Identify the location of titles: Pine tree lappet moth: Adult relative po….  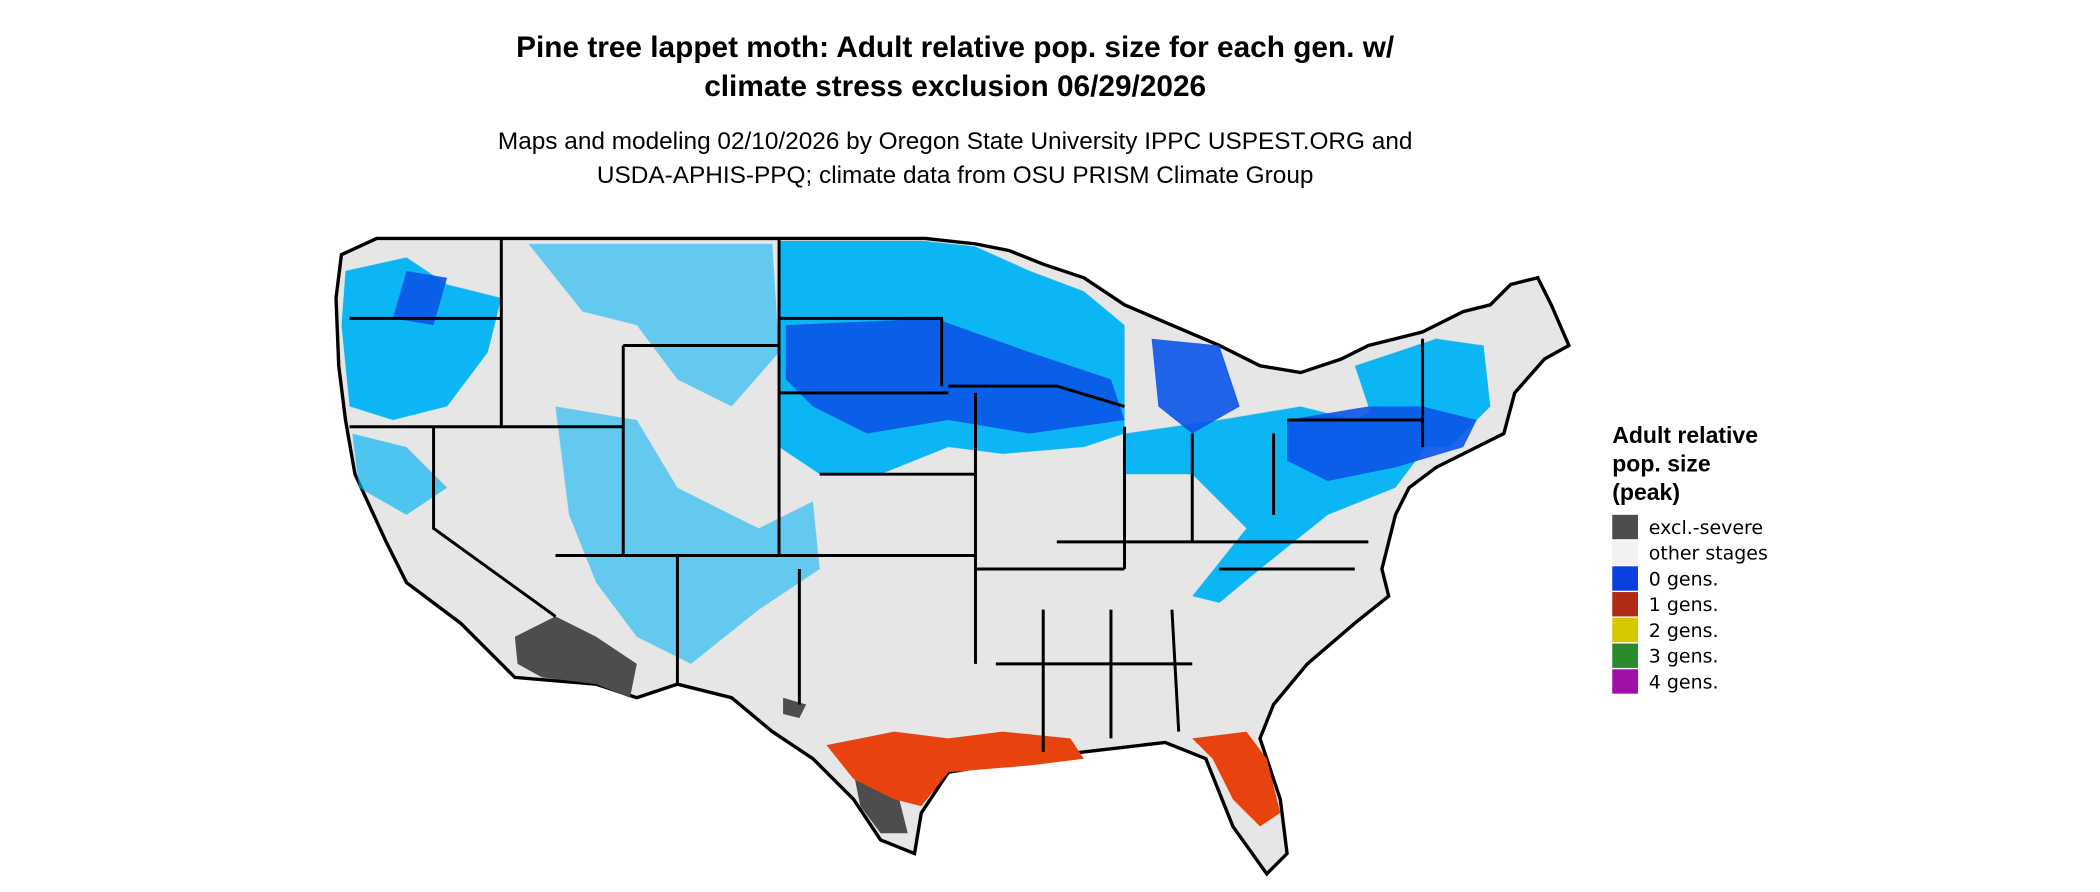
(955, 110).